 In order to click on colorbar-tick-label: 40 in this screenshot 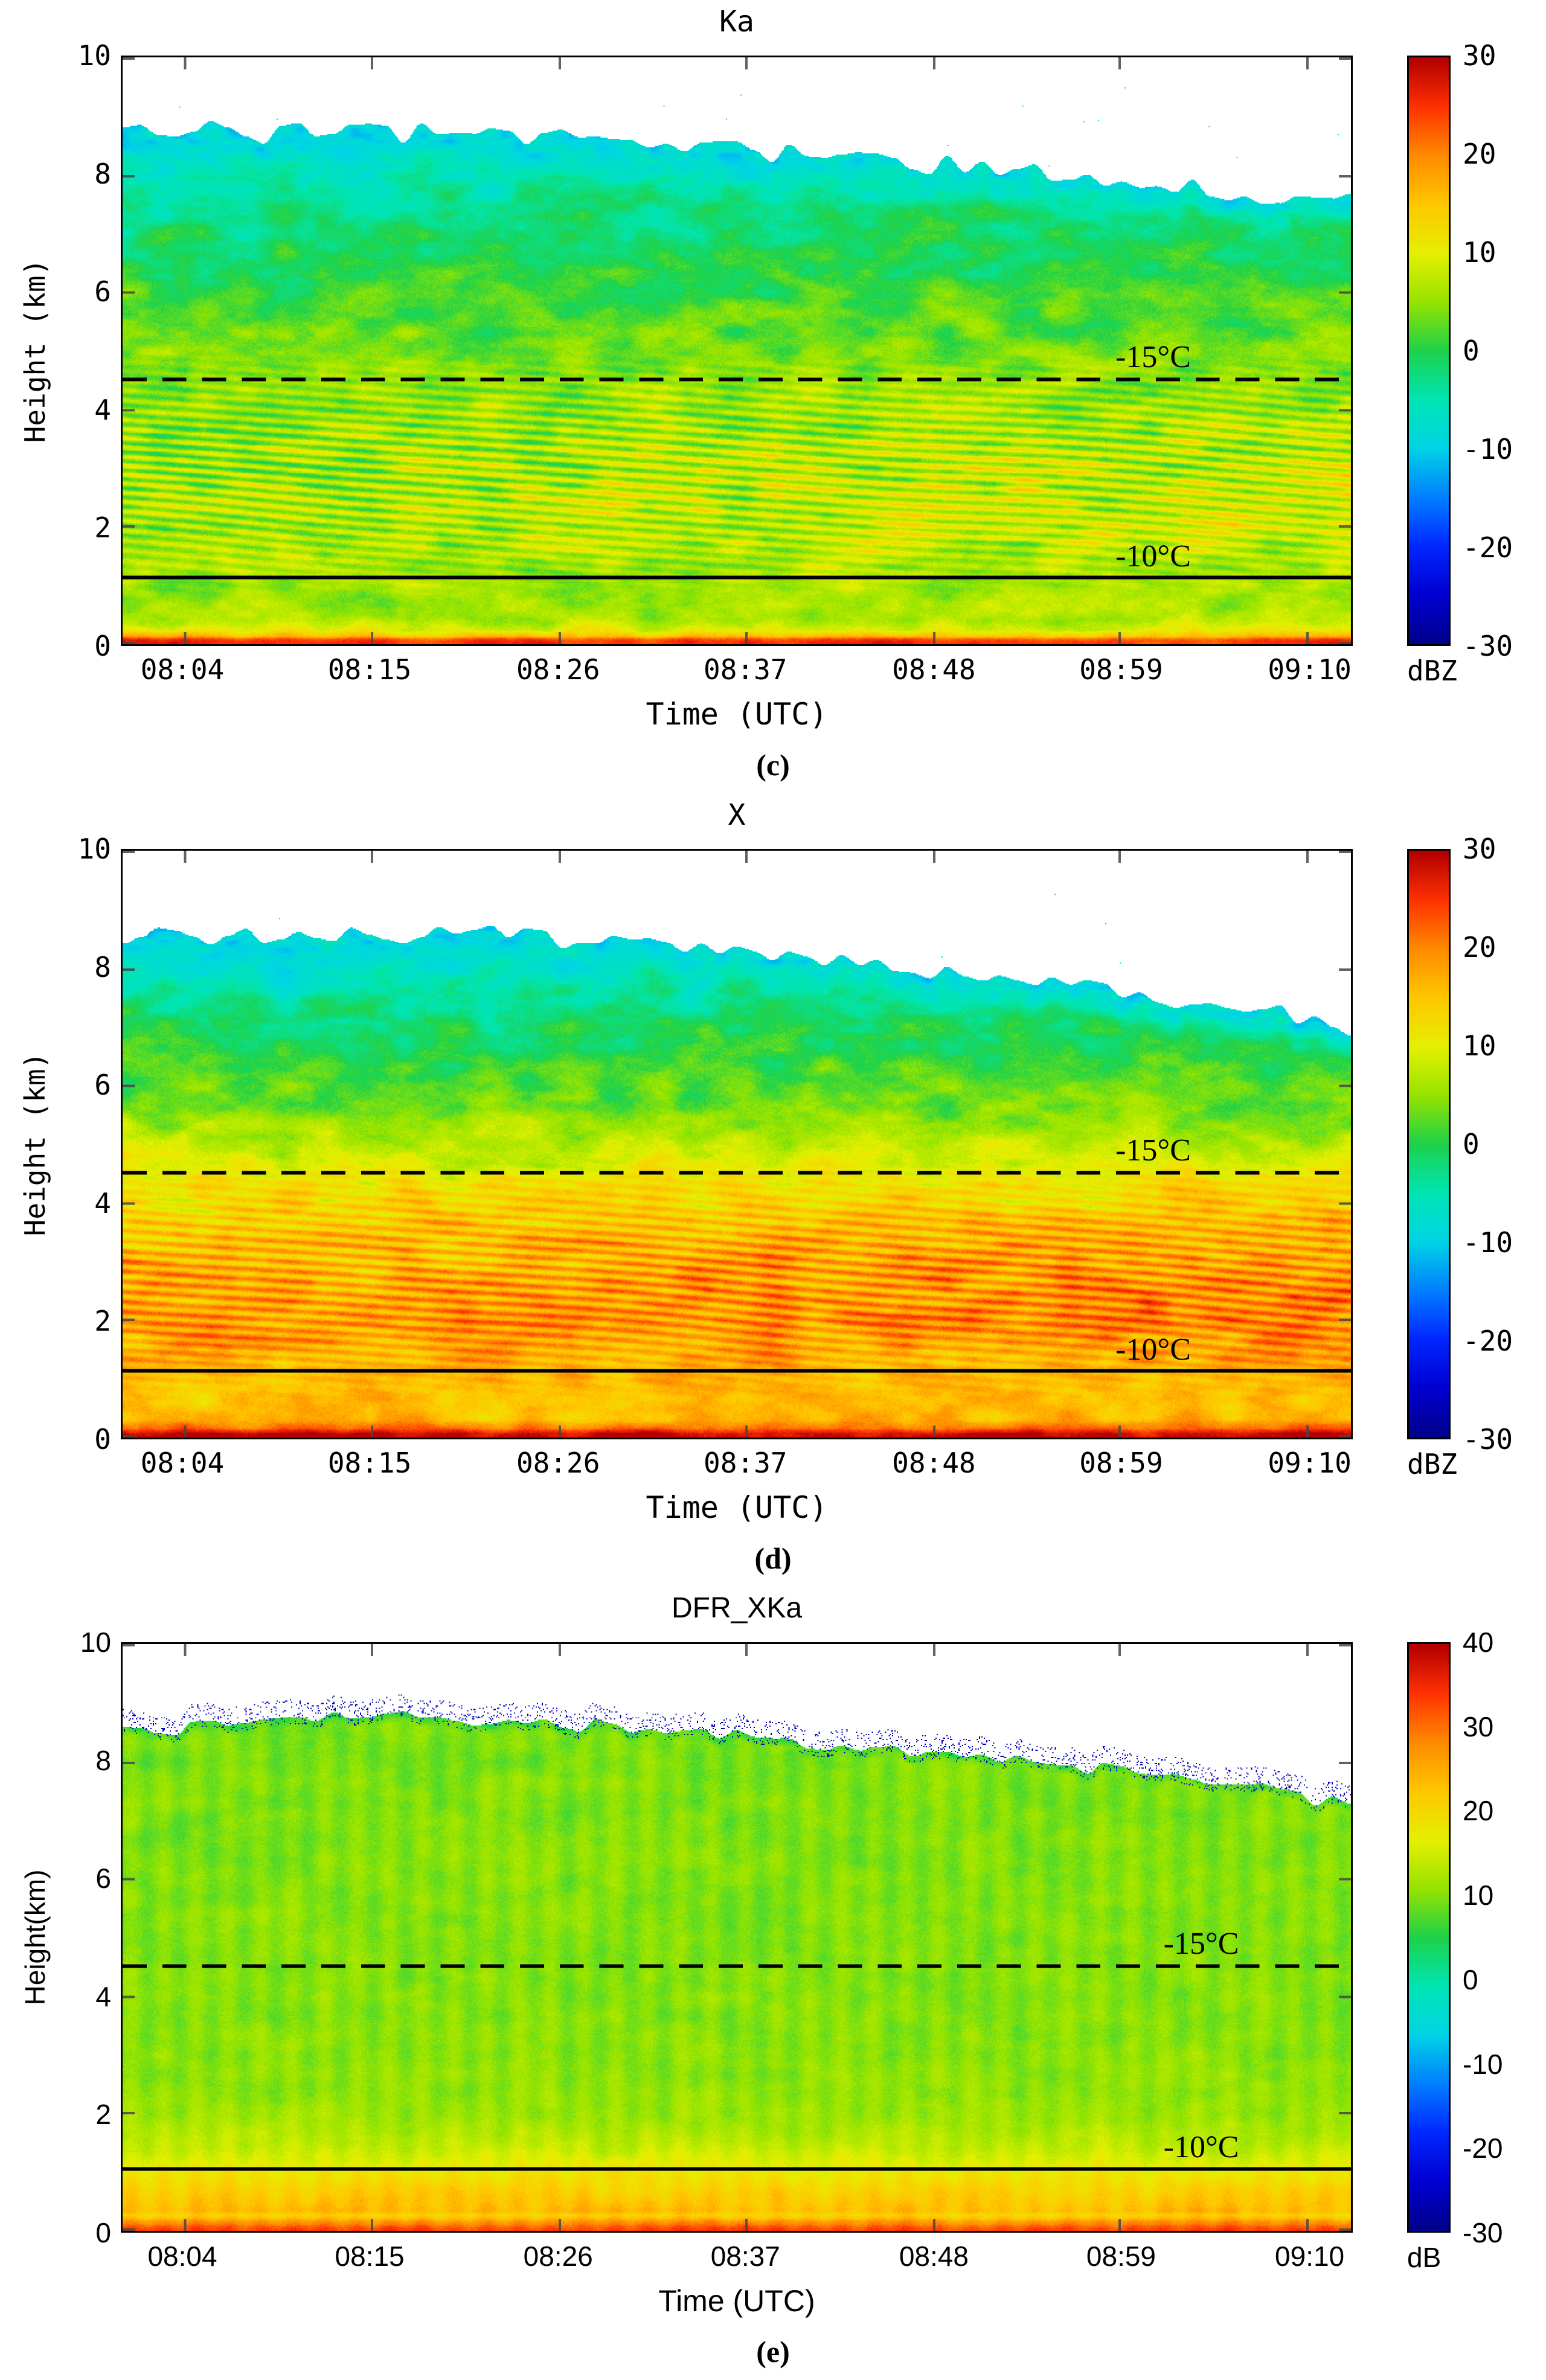, I will do `click(1478, 1642)`.